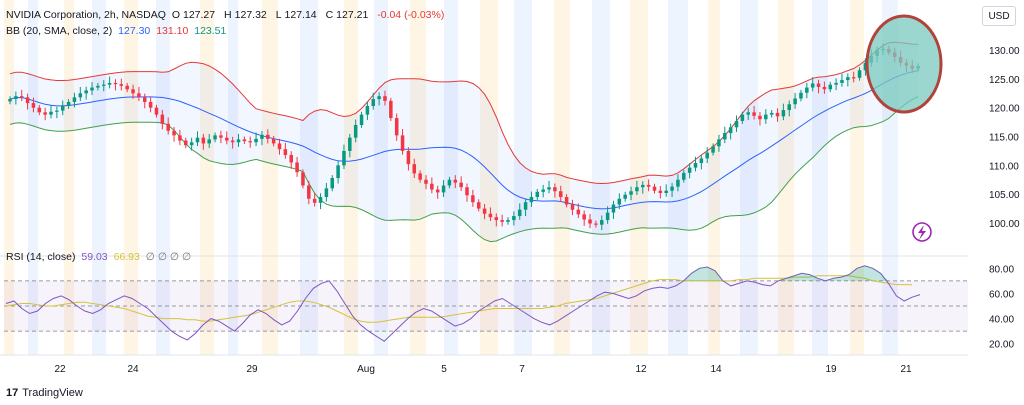 This screenshot has height=405, width=1024. I want to click on time-tick-label: 14, so click(716, 369).